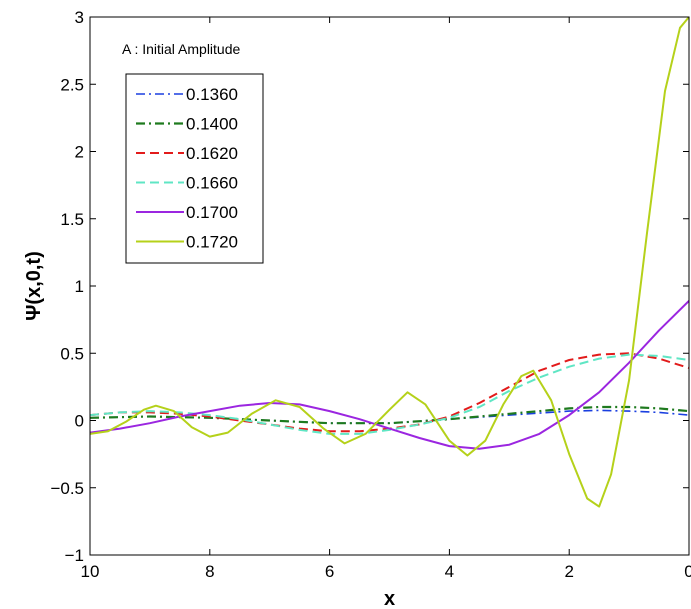 This screenshot has height=609, width=691. Describe the element at coordinates (212, 183) in the screenshot. I see `legend-entry-label: 0.1660` at that location.